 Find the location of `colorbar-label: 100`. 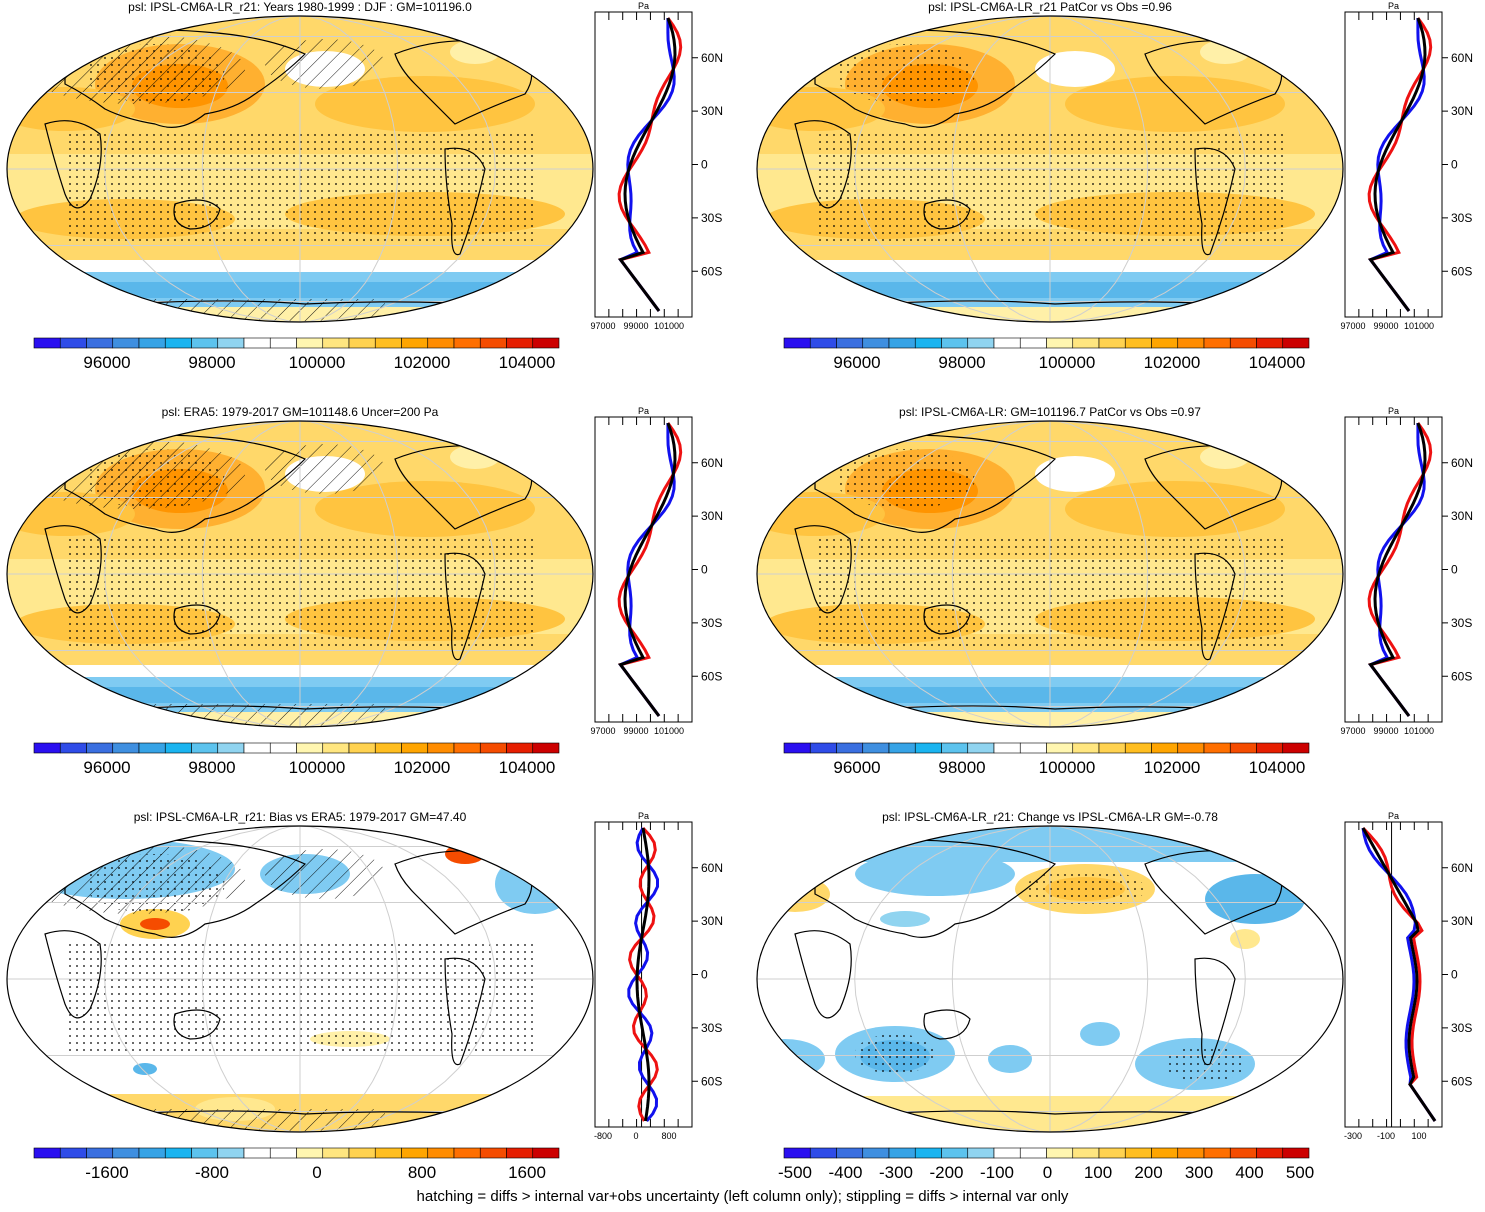

colorbar-label: 100 is located at coordinates (1098, 1172).